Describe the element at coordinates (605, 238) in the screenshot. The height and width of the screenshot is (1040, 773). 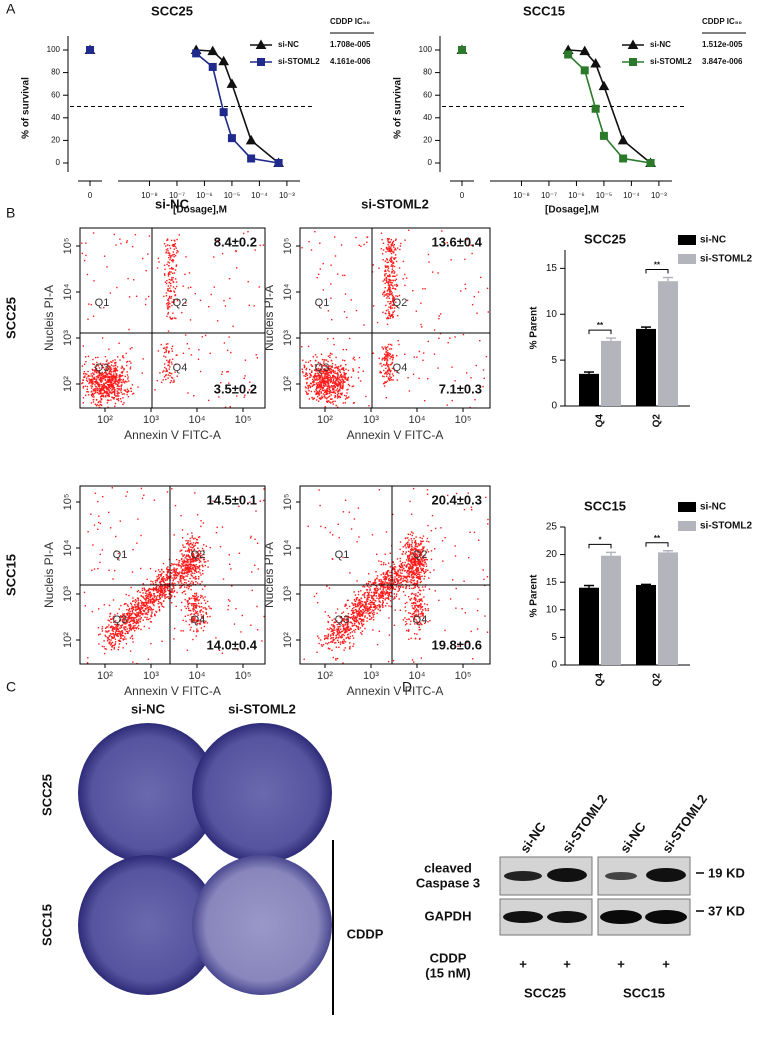
I see `chart-title: SCC25` at that location.